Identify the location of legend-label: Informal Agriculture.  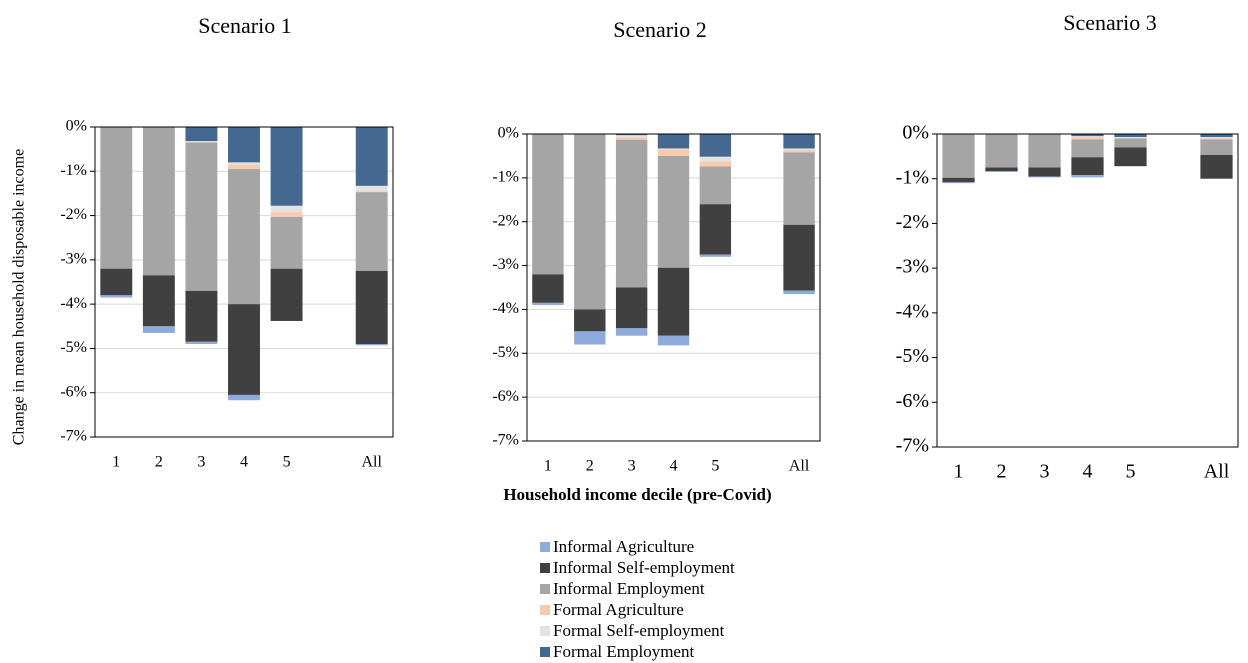
(623, 546).